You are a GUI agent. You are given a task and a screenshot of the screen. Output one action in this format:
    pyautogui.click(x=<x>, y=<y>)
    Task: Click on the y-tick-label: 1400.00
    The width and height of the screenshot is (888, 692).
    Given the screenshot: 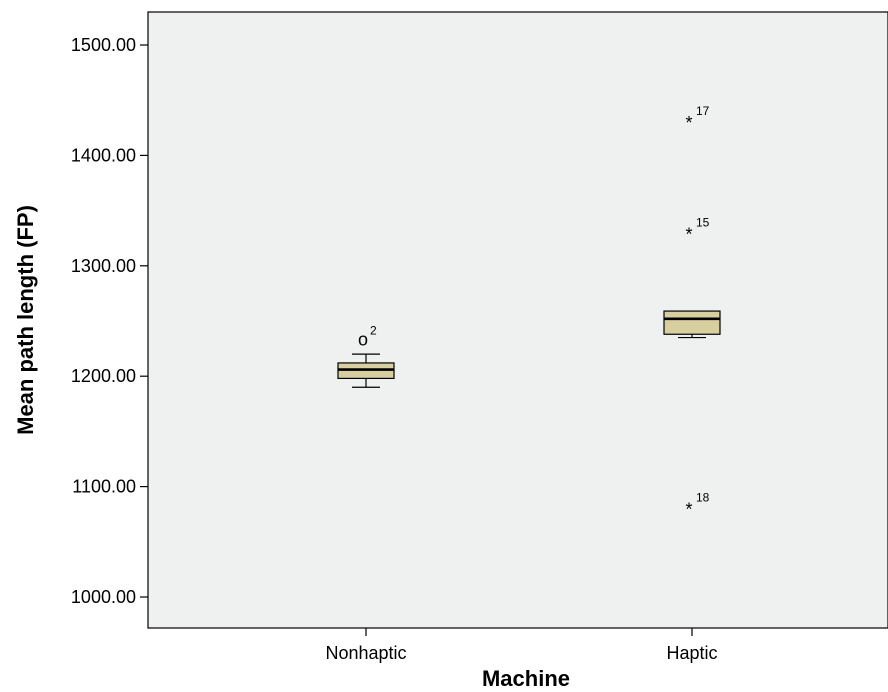 What is the action you would take?
    pyautogui.click(x=103, y=155)
    